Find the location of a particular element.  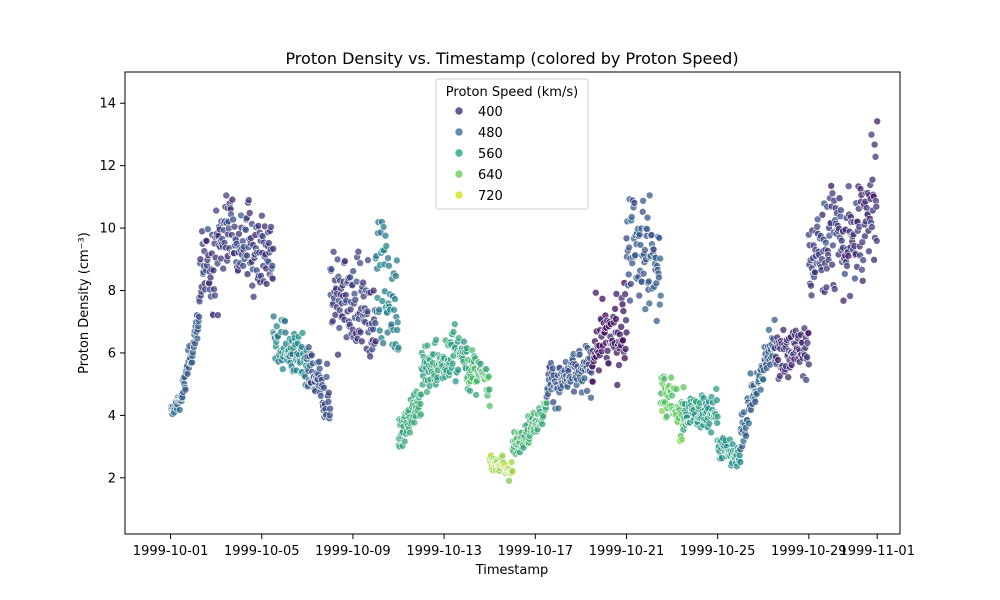

y-tick-label: 4 is located at coordinates (112, 416).